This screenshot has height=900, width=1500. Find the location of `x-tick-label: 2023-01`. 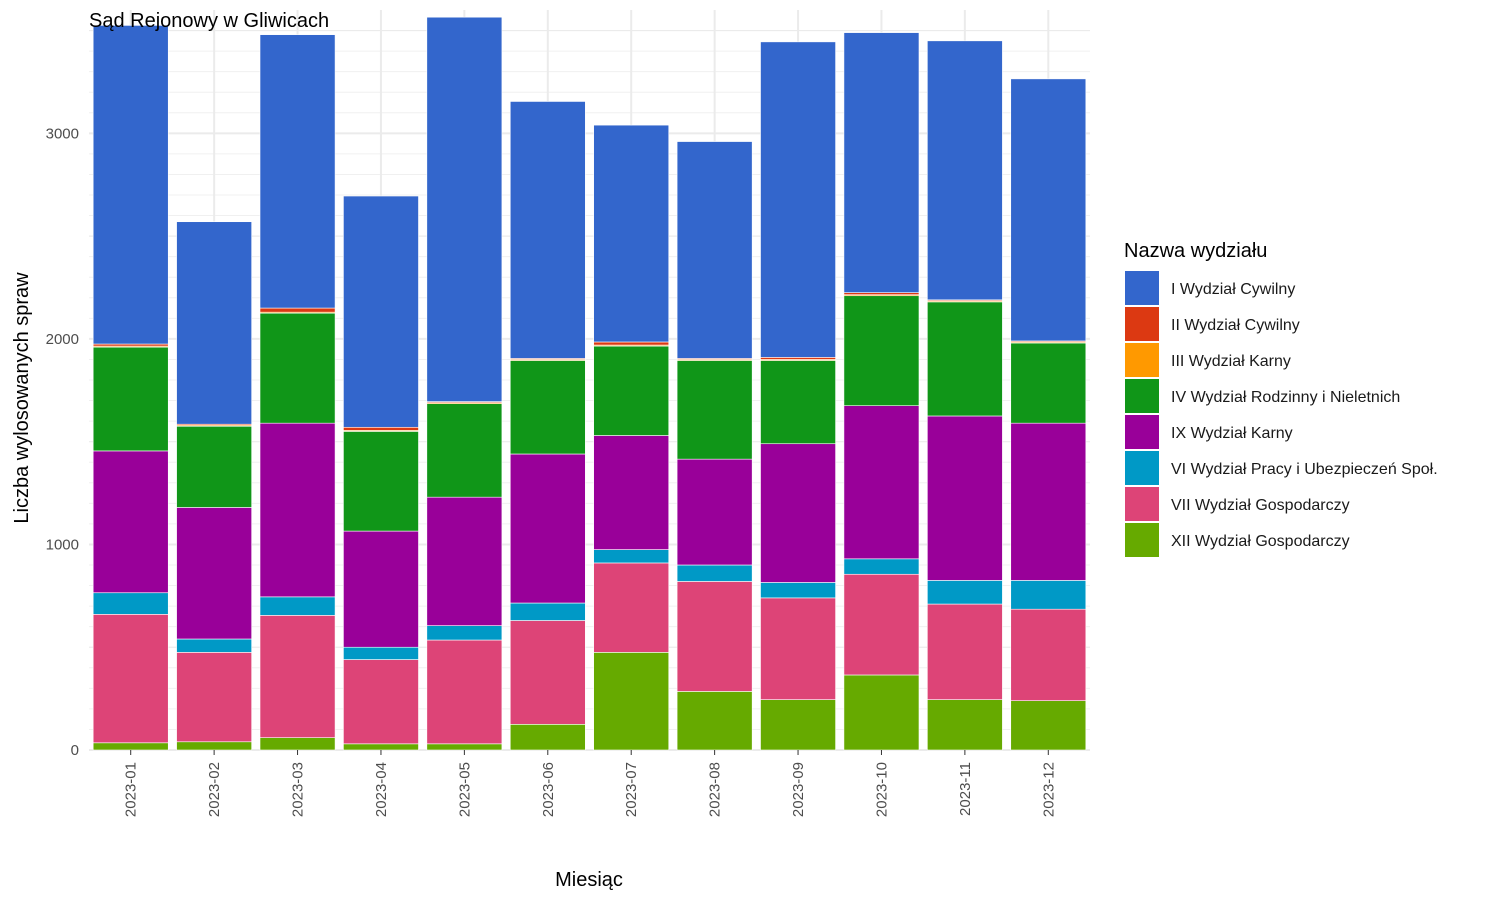

x-tick-label: 2023-01 is located at coordinates (131, 789).